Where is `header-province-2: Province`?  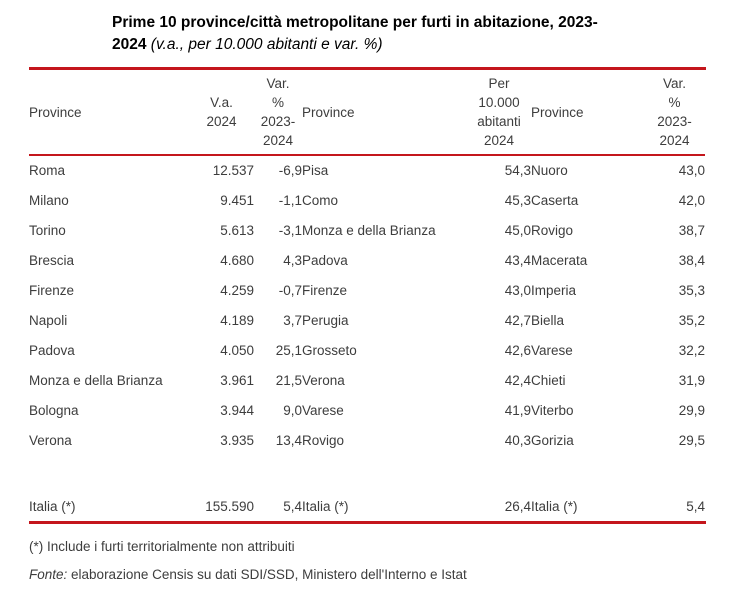
header-province-2: Province is located at coordinates (328, 112).